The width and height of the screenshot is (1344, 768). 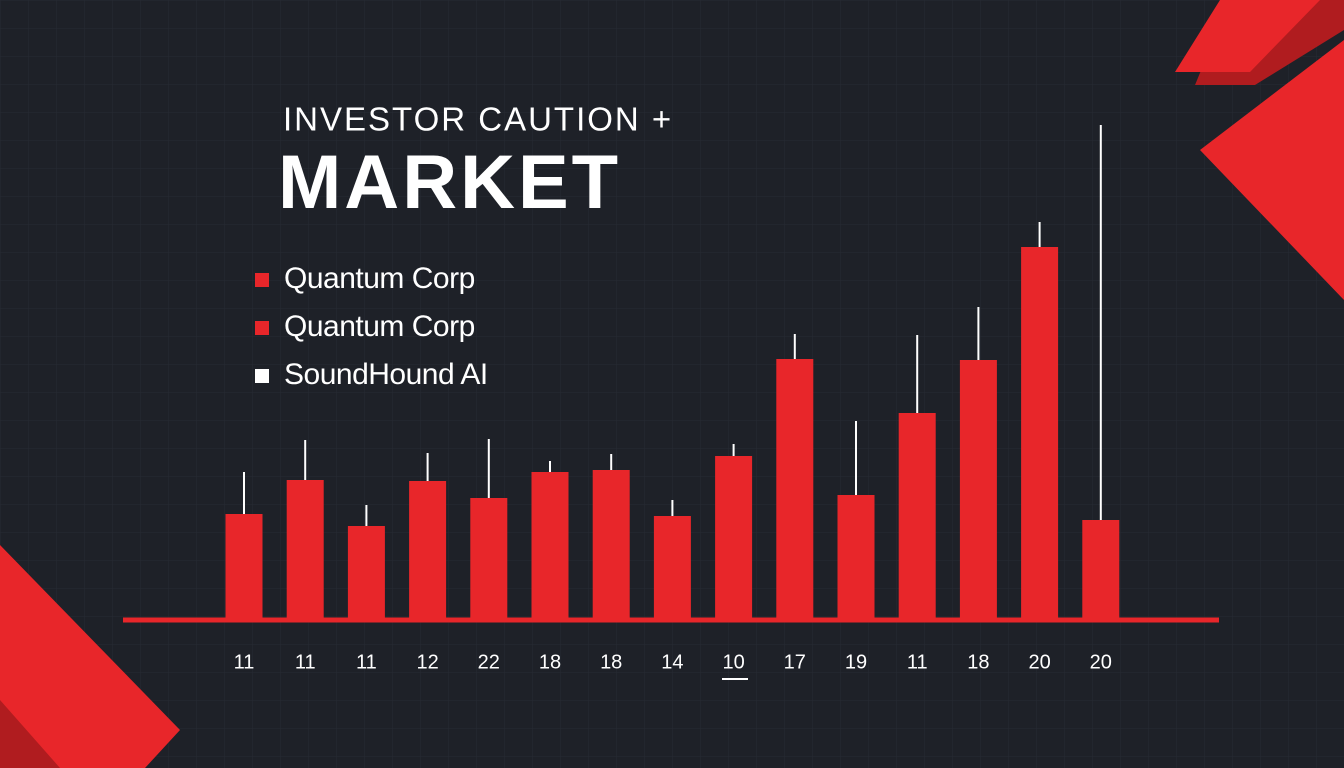 What do you see at coordinates (427, 662) in the screenshot?
I see `x-tick-label: 12` at bounding box center [427, 662].